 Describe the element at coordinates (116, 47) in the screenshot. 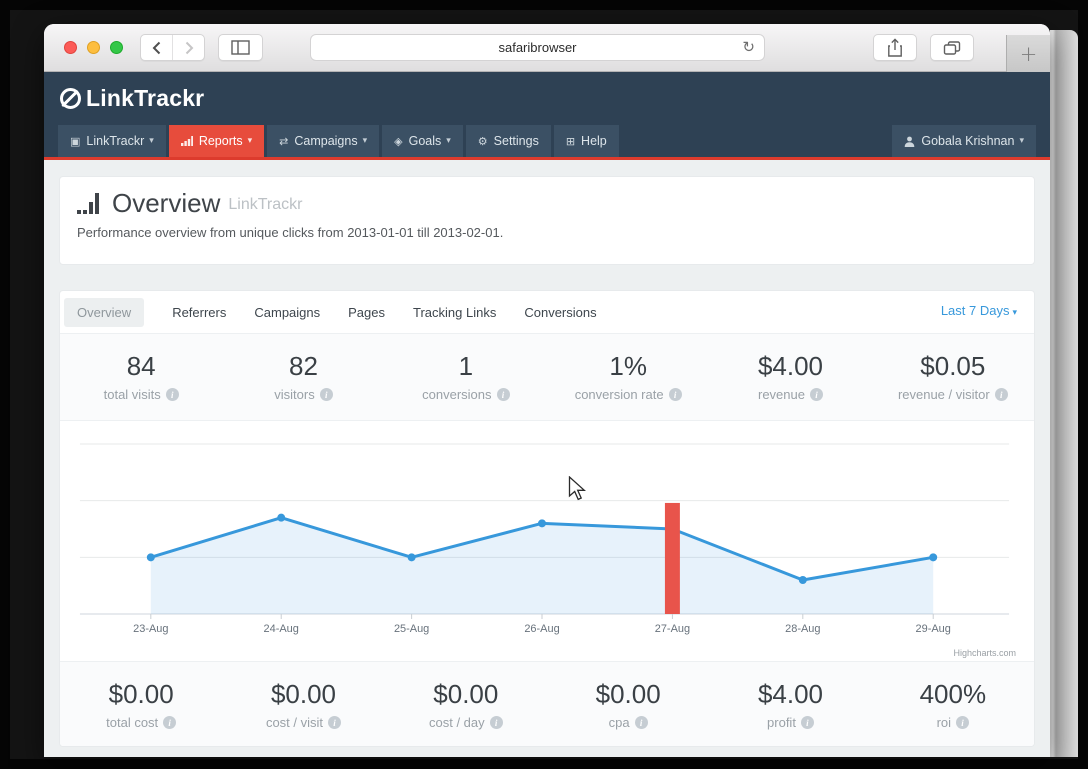

I see `zoom-window-button` at that location.